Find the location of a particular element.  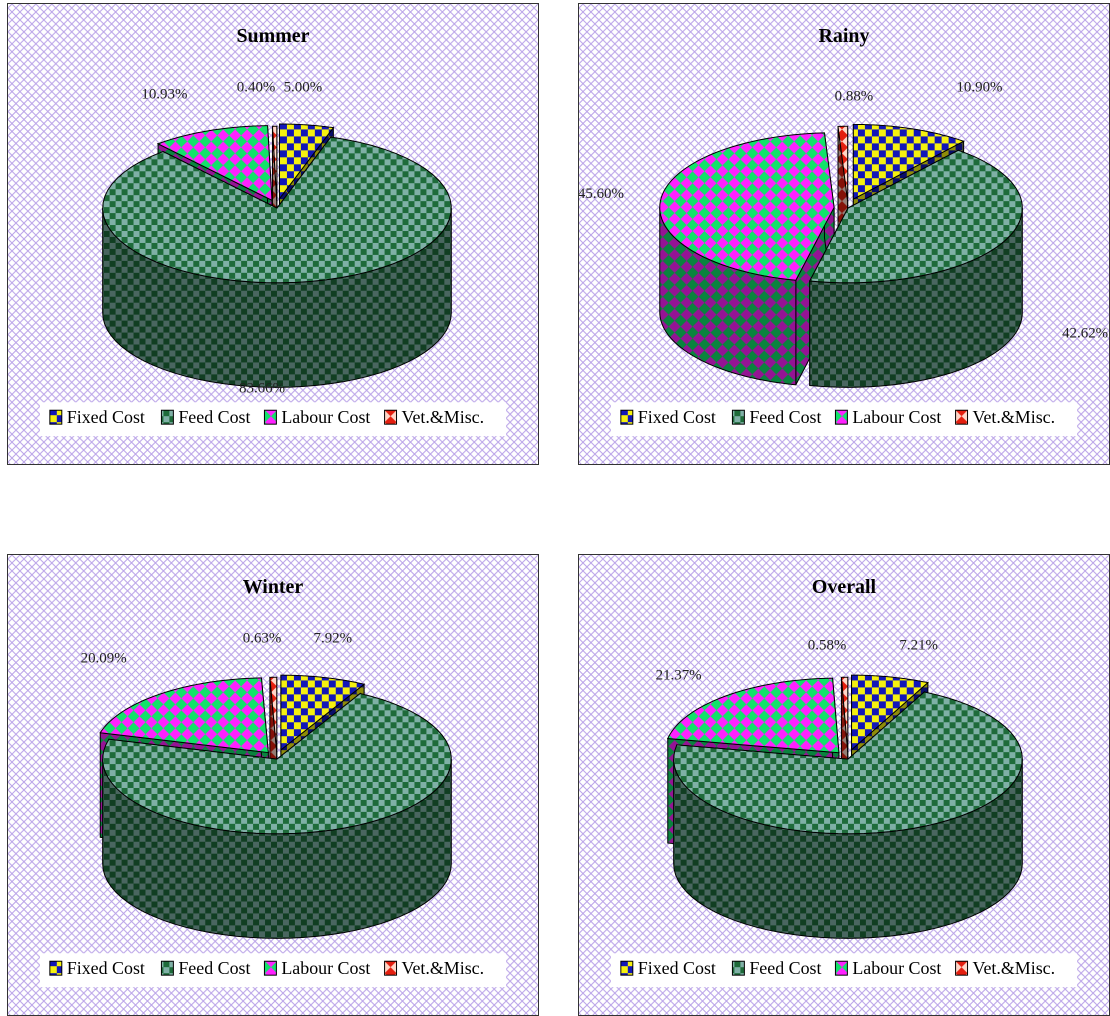

data-label: 0.40% is located at coordinates (256, 88).